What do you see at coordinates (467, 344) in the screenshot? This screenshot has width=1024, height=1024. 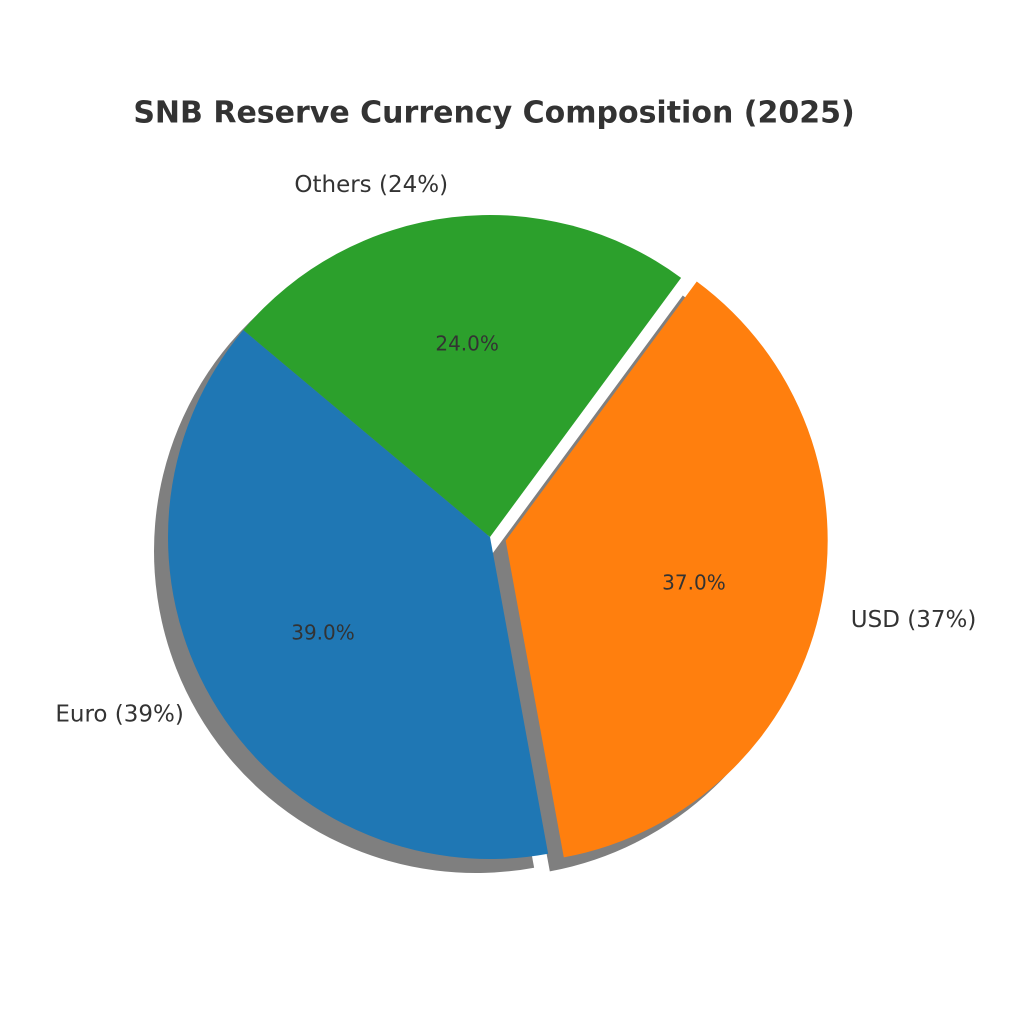 I see `data-label: 24.0%` at bounding box center [467, 344].